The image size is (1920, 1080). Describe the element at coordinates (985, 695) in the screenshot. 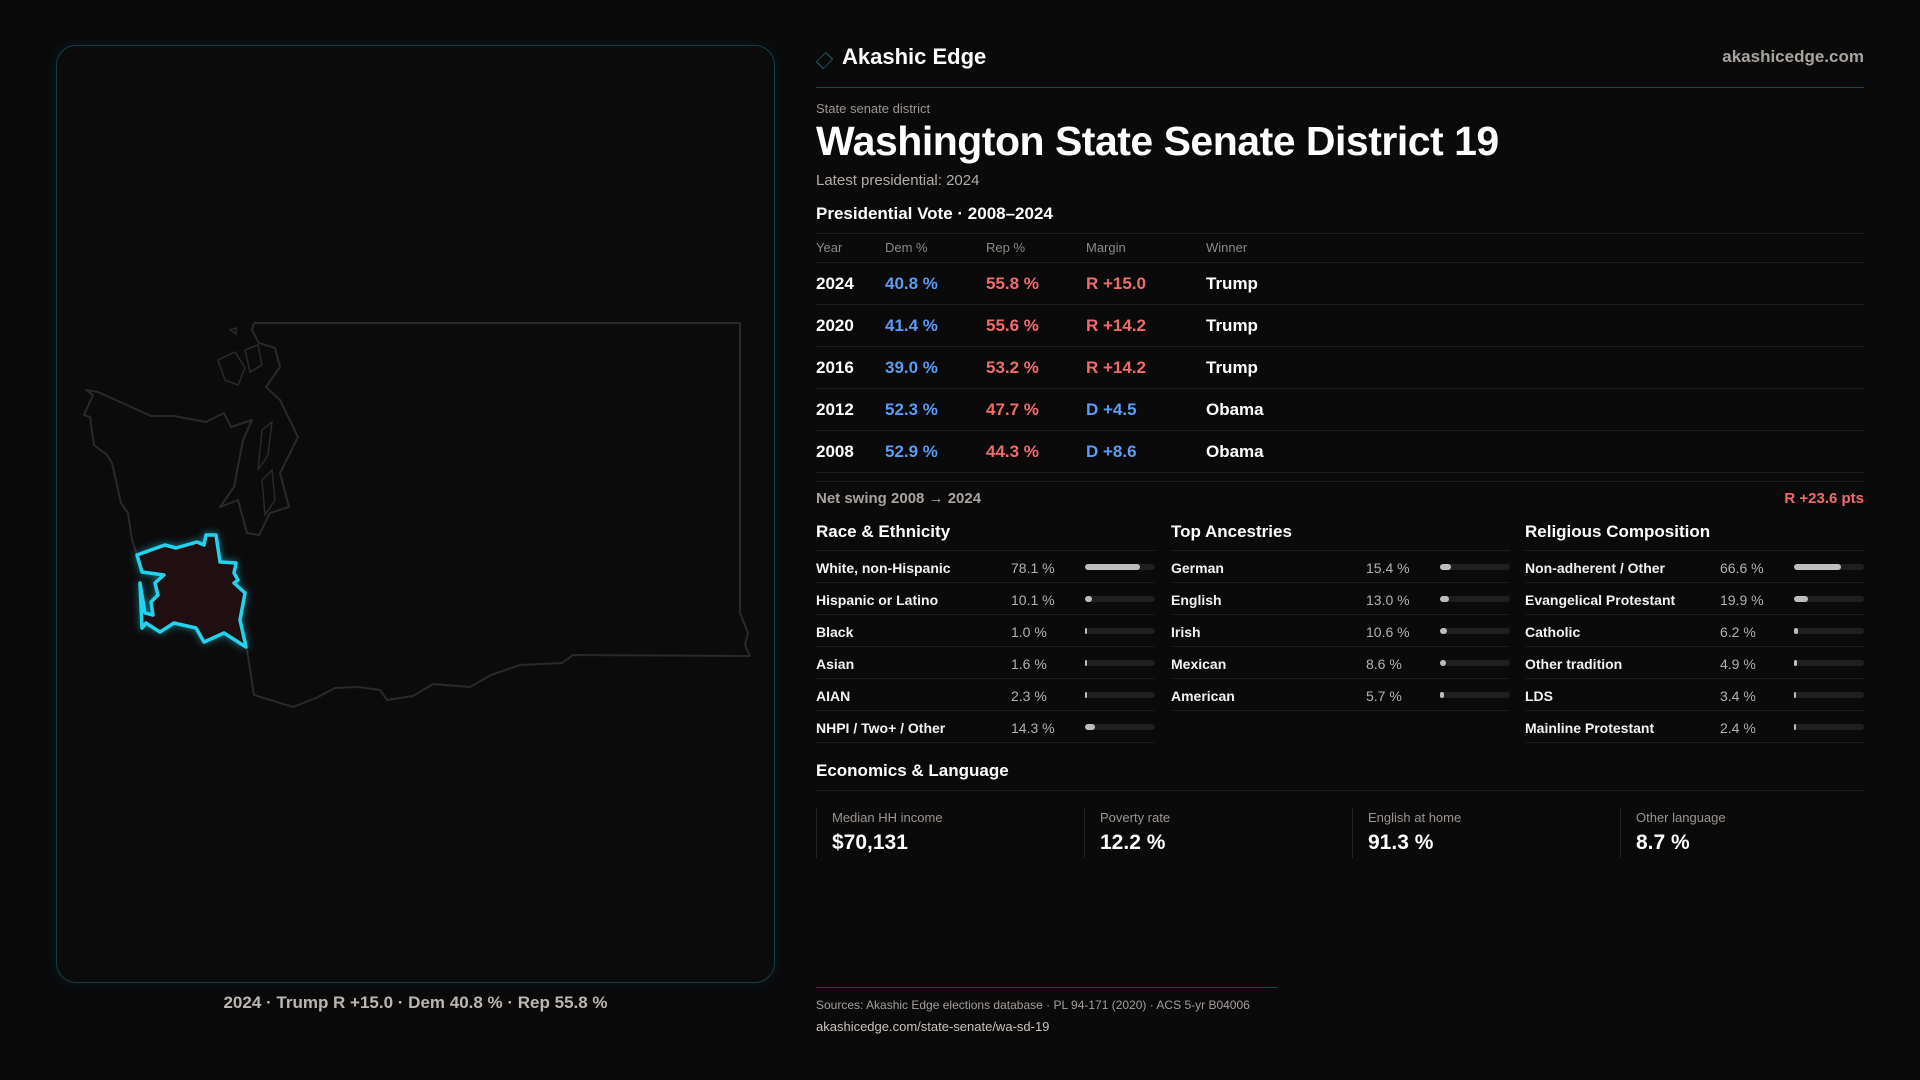

I see `list-item: AIAN 2.3 %` at that location.